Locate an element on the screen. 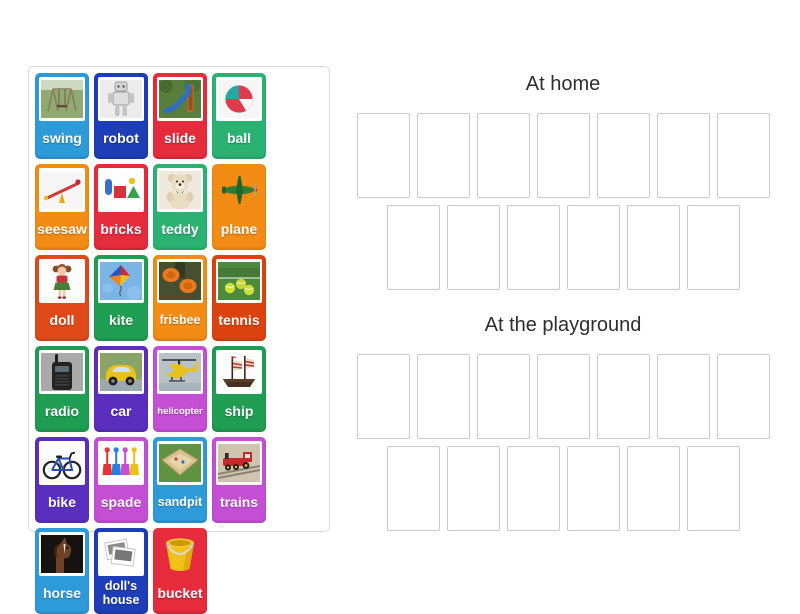 The height and width of the screenshot is (614, 800). card-doll: doll is located at coordinates (62, 298).